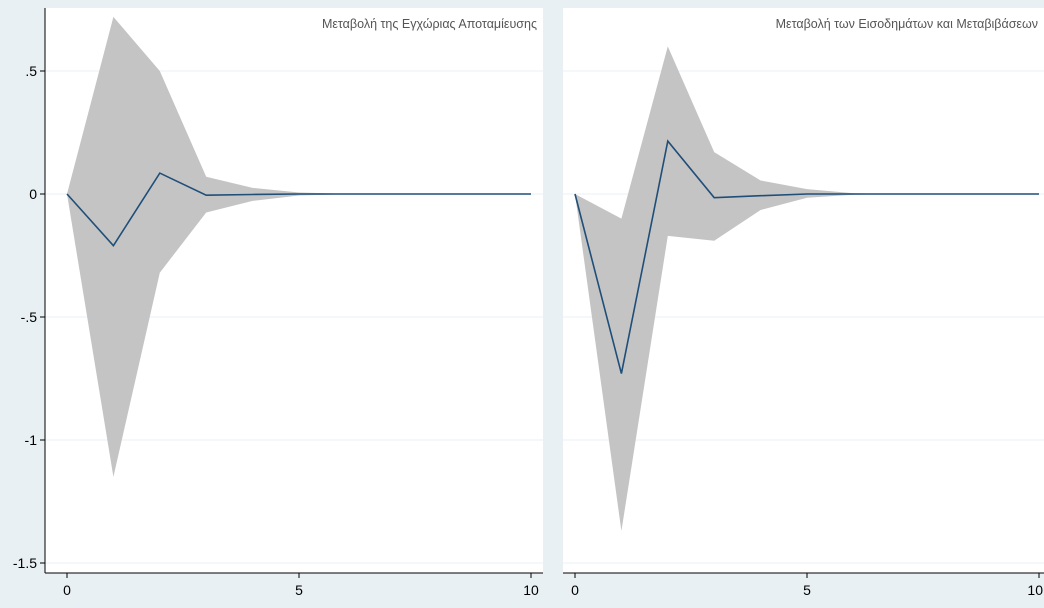 This screenshot has width=1044, height=608. What do you see at coordinates (29, 317) in the screenshot?
I see `y-tick-label-1-2: -.5` at bounding box center [29, 317].